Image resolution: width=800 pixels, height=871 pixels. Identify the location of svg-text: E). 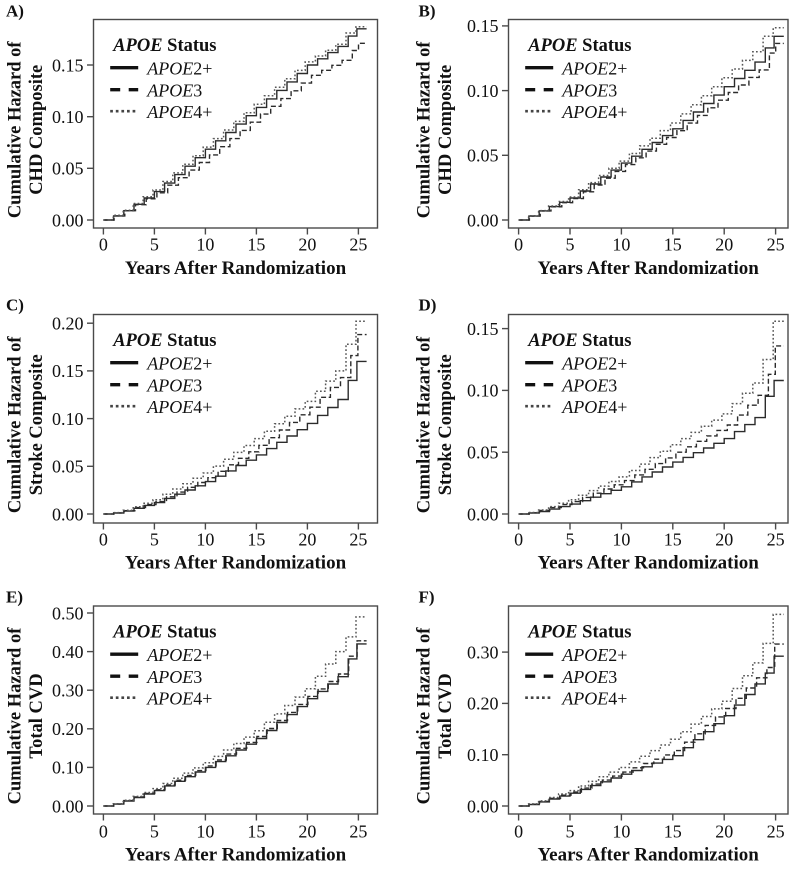
(14, 597).